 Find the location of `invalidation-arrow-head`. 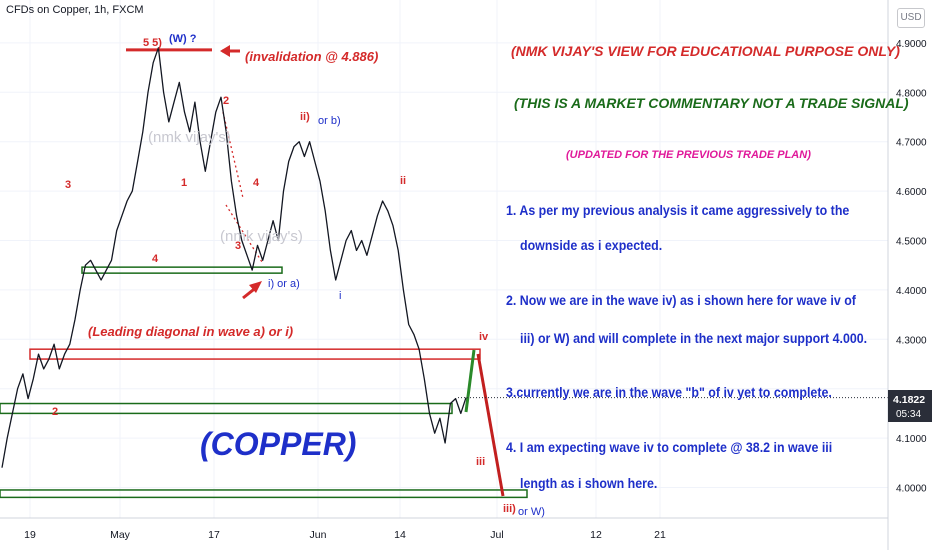

invalidation-arrow-head is located at coordinates (225, 51).